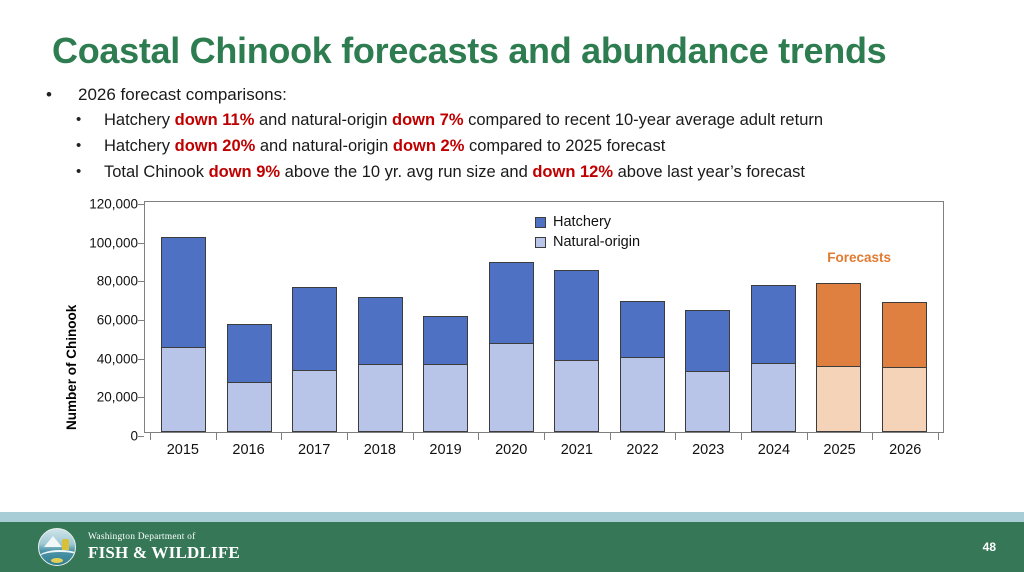 The height and width of the screenshot is (572, 1024). Describe the element at coordinates (565, 146) in the screenshot. I see `bullet-text-run: compared to 2025 forecast` at that location.